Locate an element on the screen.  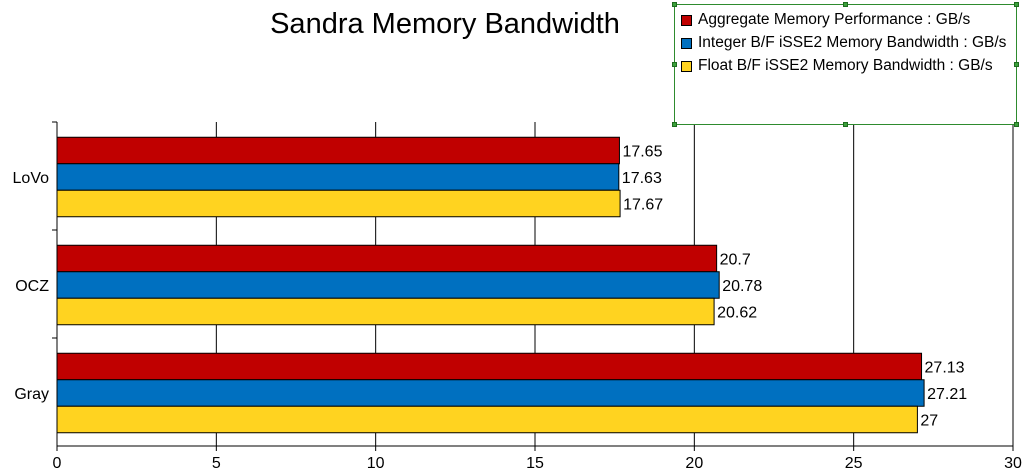
x-tick-label: 0 is located at coordinates (57, 463).